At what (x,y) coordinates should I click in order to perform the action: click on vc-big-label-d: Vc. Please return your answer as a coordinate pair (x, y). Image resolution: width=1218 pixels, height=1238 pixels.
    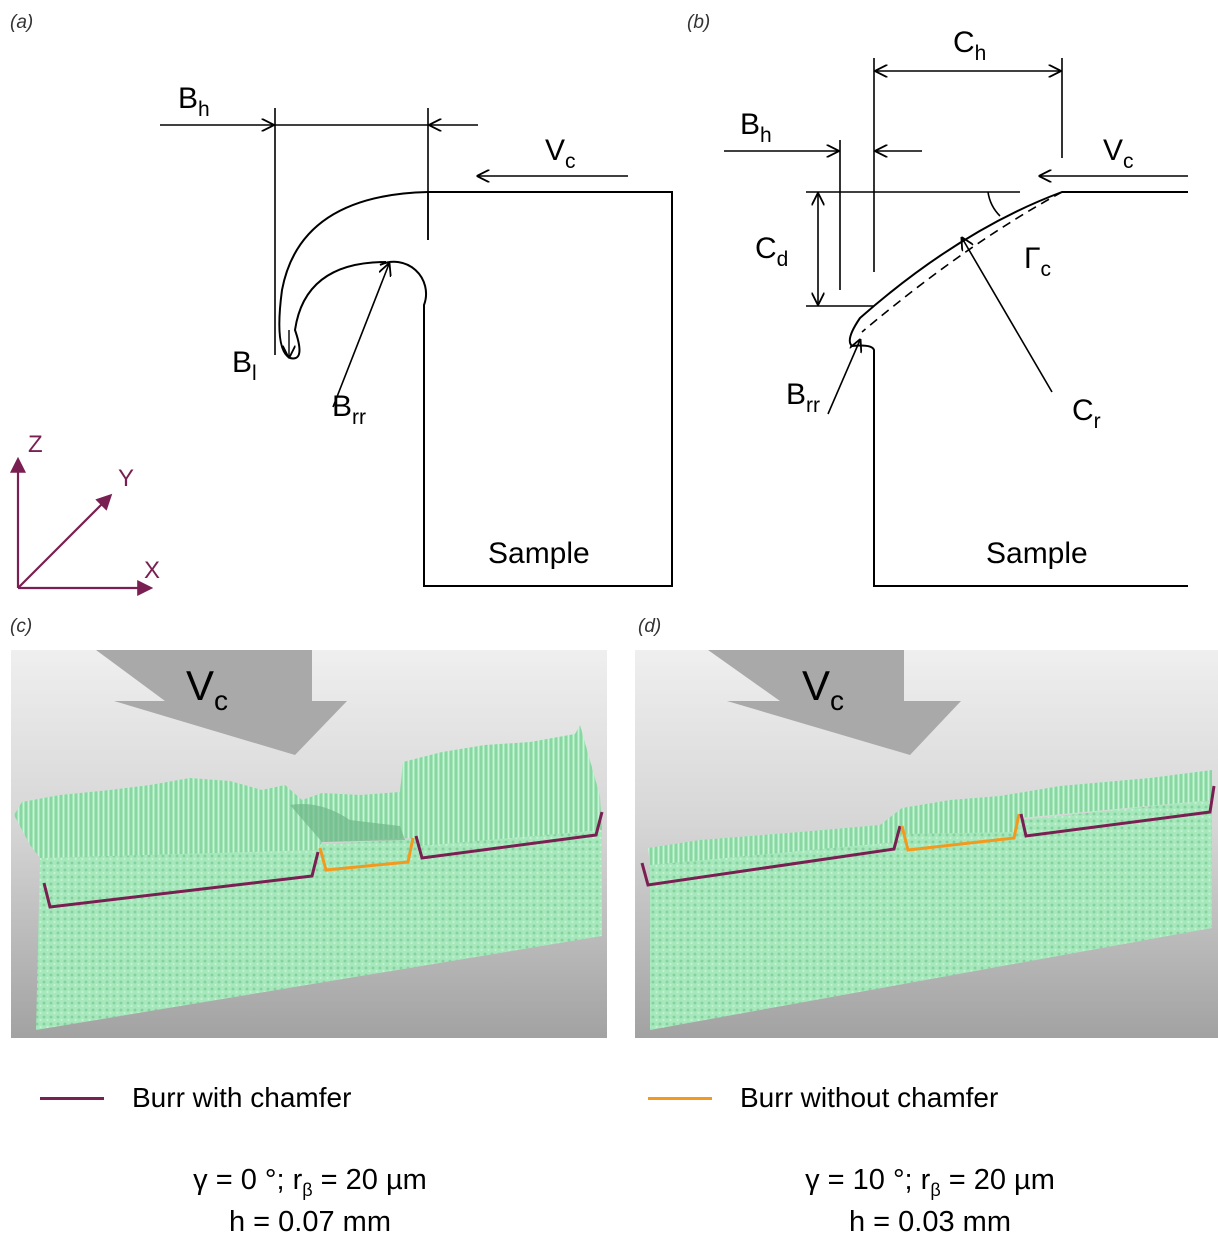
    Looking at the image, I should click on (823, 689).